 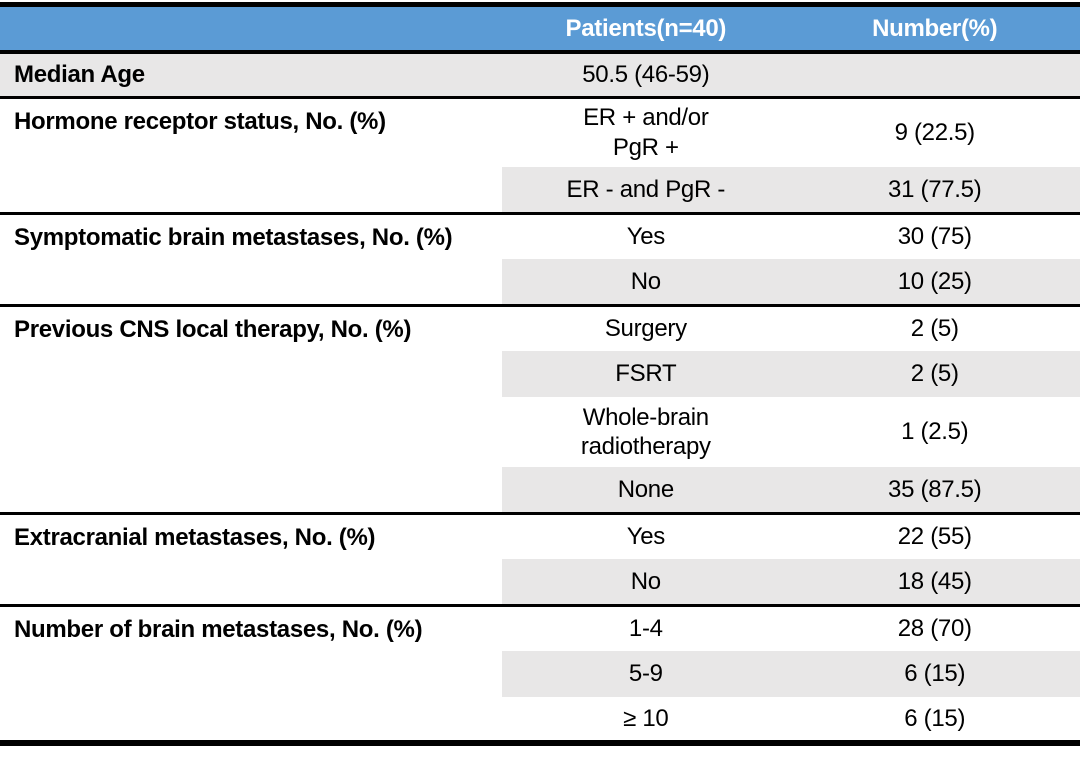 I want to click on table-row: No 10 (25), so click(x=540, y=282).